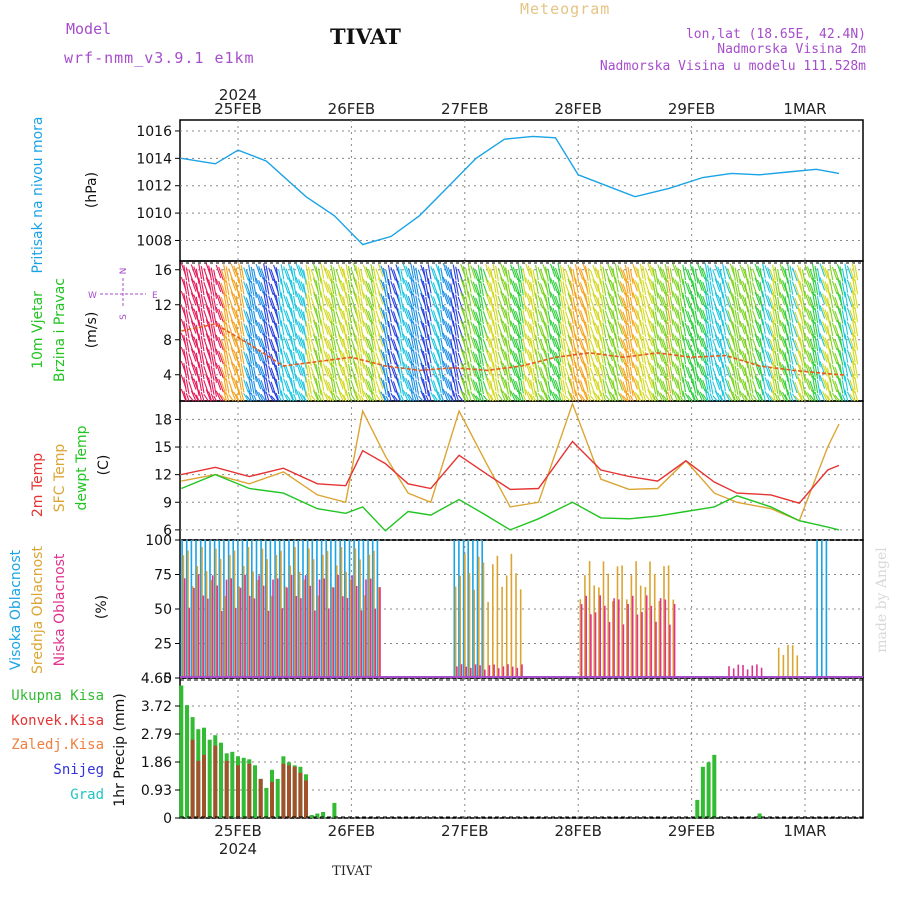  I want to click on precip-conv-bar, so click(300, 795).